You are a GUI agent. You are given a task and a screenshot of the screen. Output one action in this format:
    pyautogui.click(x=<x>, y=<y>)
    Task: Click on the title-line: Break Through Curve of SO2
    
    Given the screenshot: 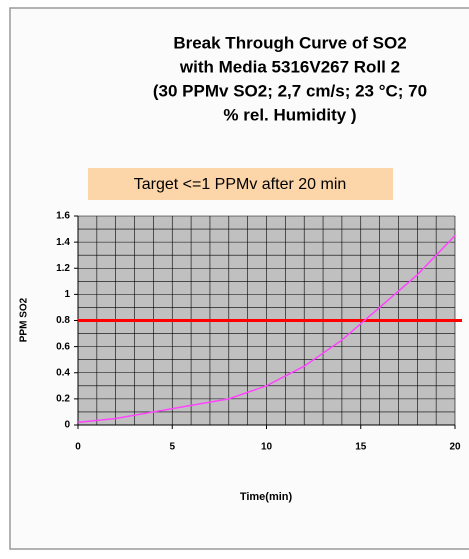 What is the action you would take?
    pyautogui.click(x=289, y=42)
    